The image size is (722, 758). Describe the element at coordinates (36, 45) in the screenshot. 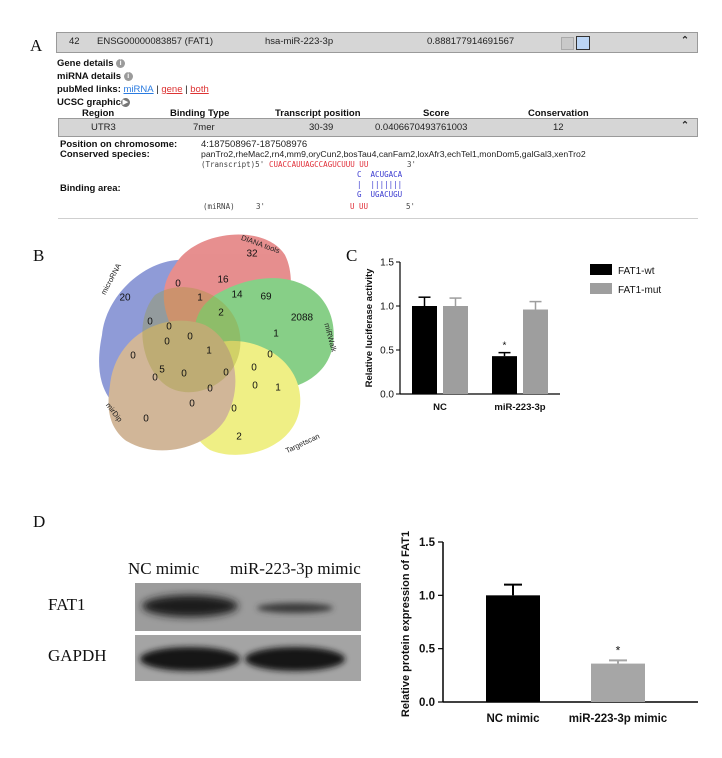

I see `panel-letter-a: A` at that location.